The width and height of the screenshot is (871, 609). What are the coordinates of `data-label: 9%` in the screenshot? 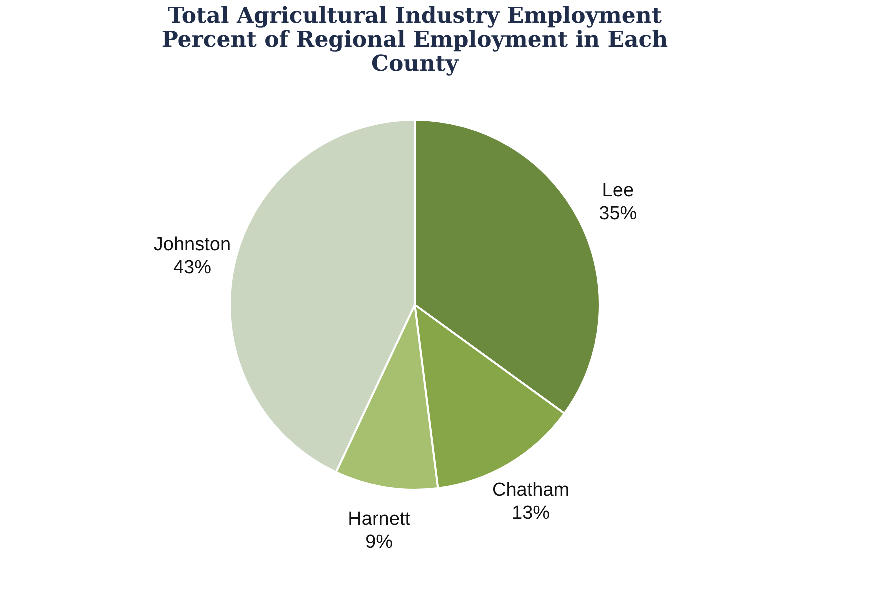 It's located at (380, 543).